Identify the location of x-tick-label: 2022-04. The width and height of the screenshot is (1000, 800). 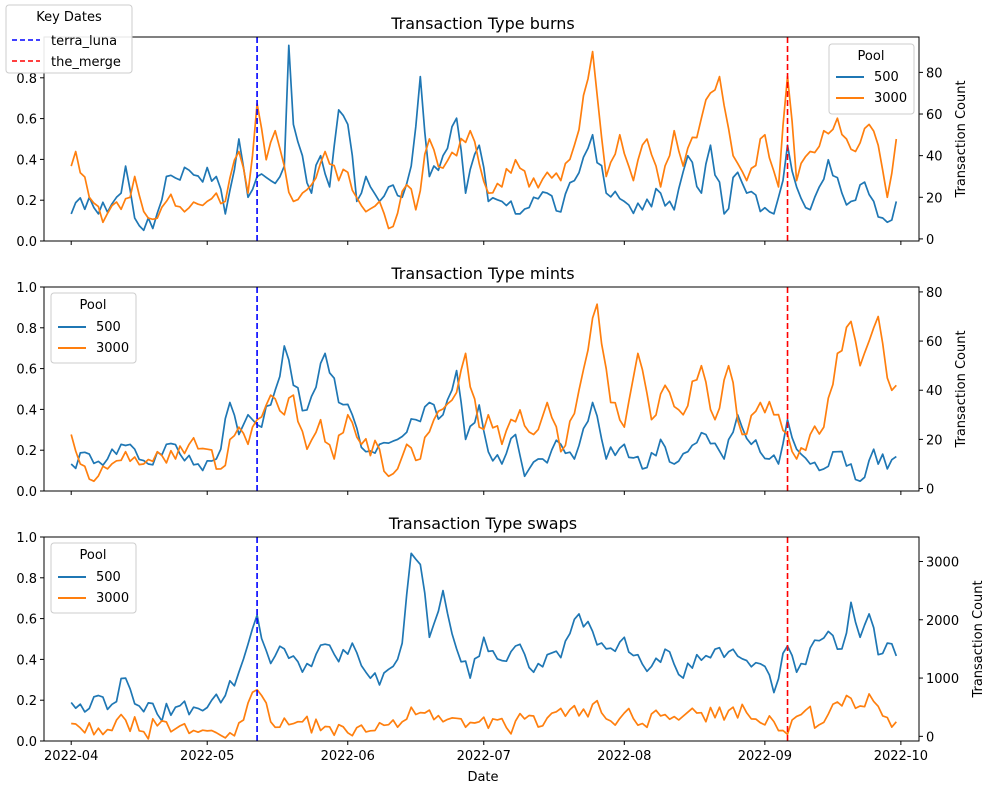
(71, 756).